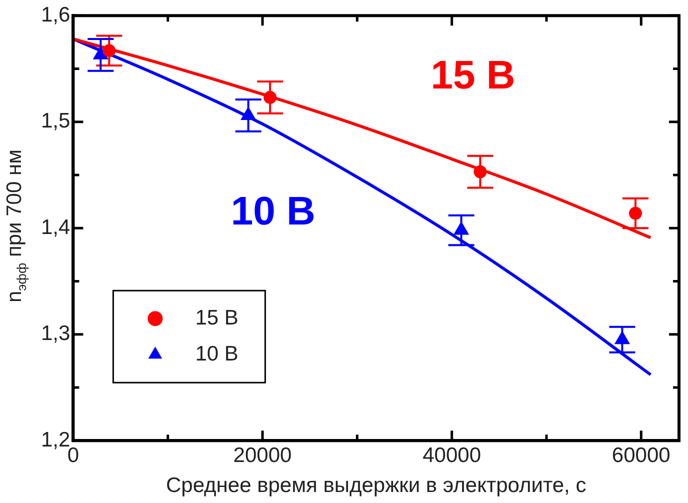  I want to click on y-tick-label: 1,3, so click(55, 334).